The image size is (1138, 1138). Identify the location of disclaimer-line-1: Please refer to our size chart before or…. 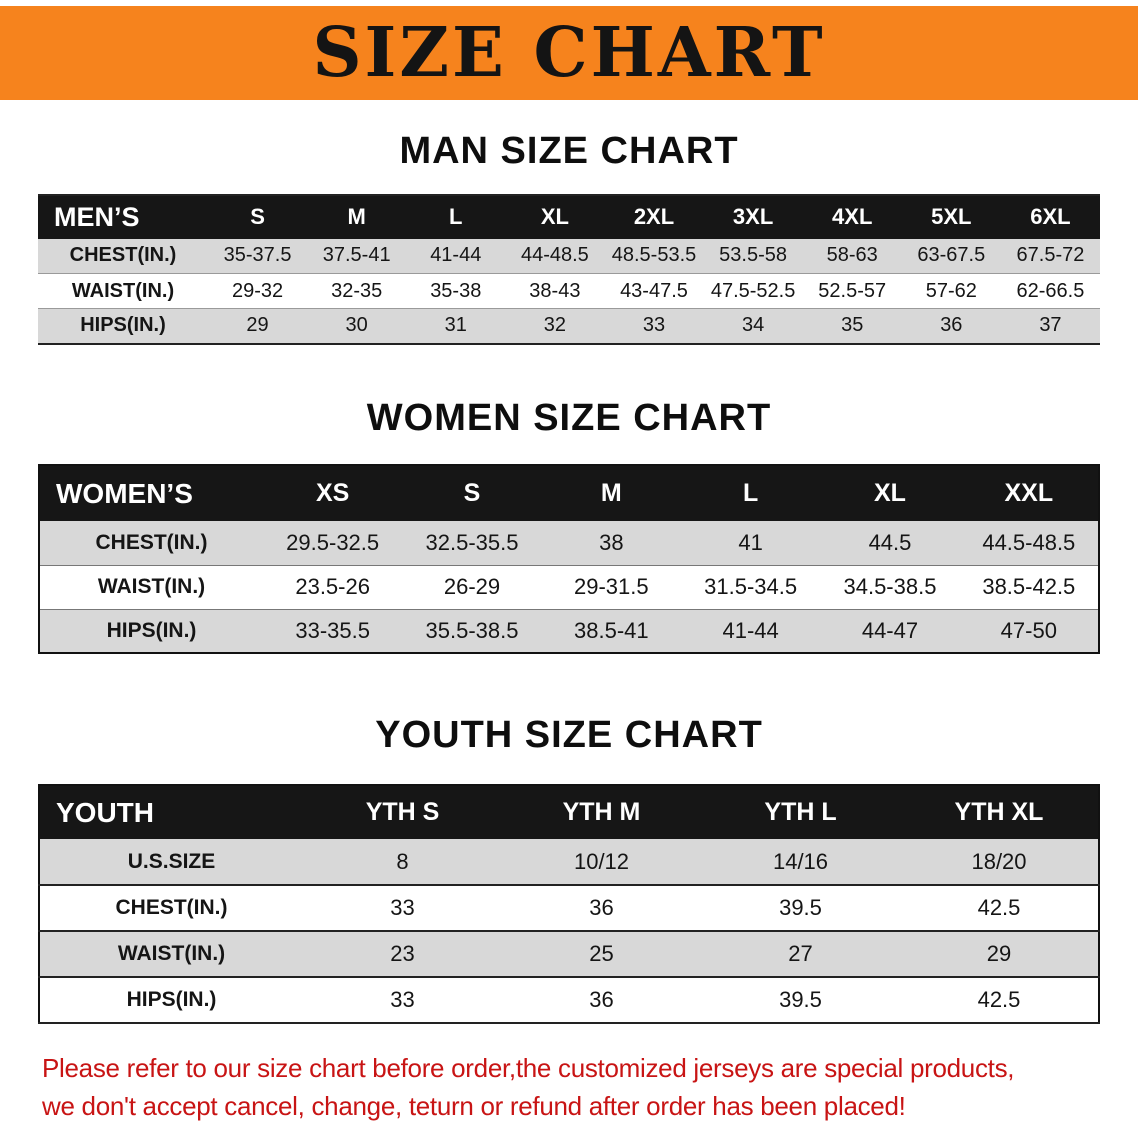
(528, 1068).